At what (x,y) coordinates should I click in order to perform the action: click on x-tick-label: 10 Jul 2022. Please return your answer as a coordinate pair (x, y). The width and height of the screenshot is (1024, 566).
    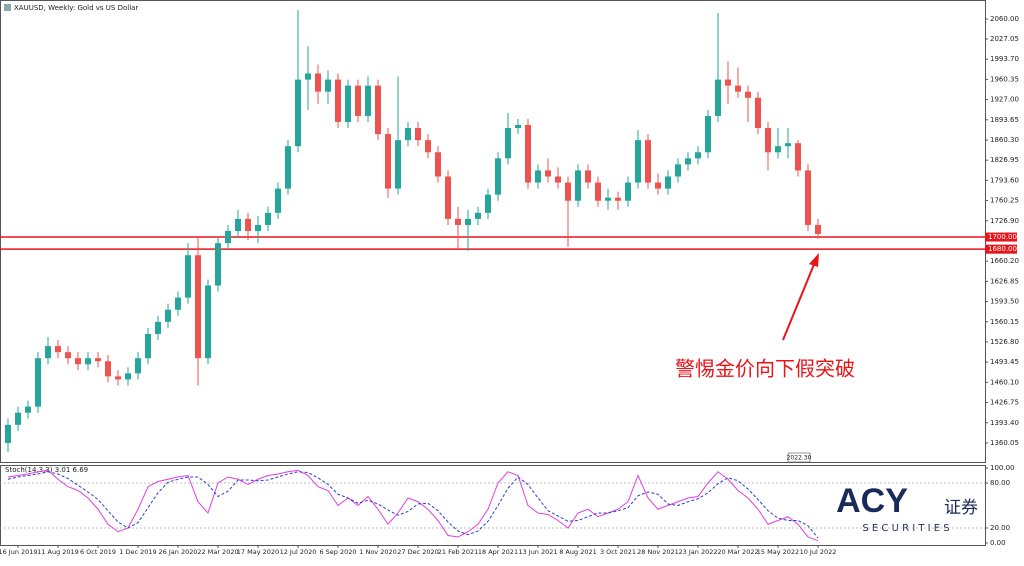
    Looking at the image, I should click on (818, 552).